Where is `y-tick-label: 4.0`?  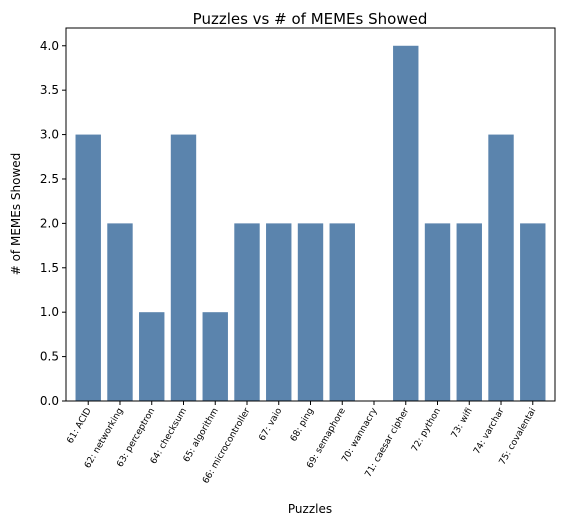 y-tick-label: 4.0 is located at coordinates (49, 46).